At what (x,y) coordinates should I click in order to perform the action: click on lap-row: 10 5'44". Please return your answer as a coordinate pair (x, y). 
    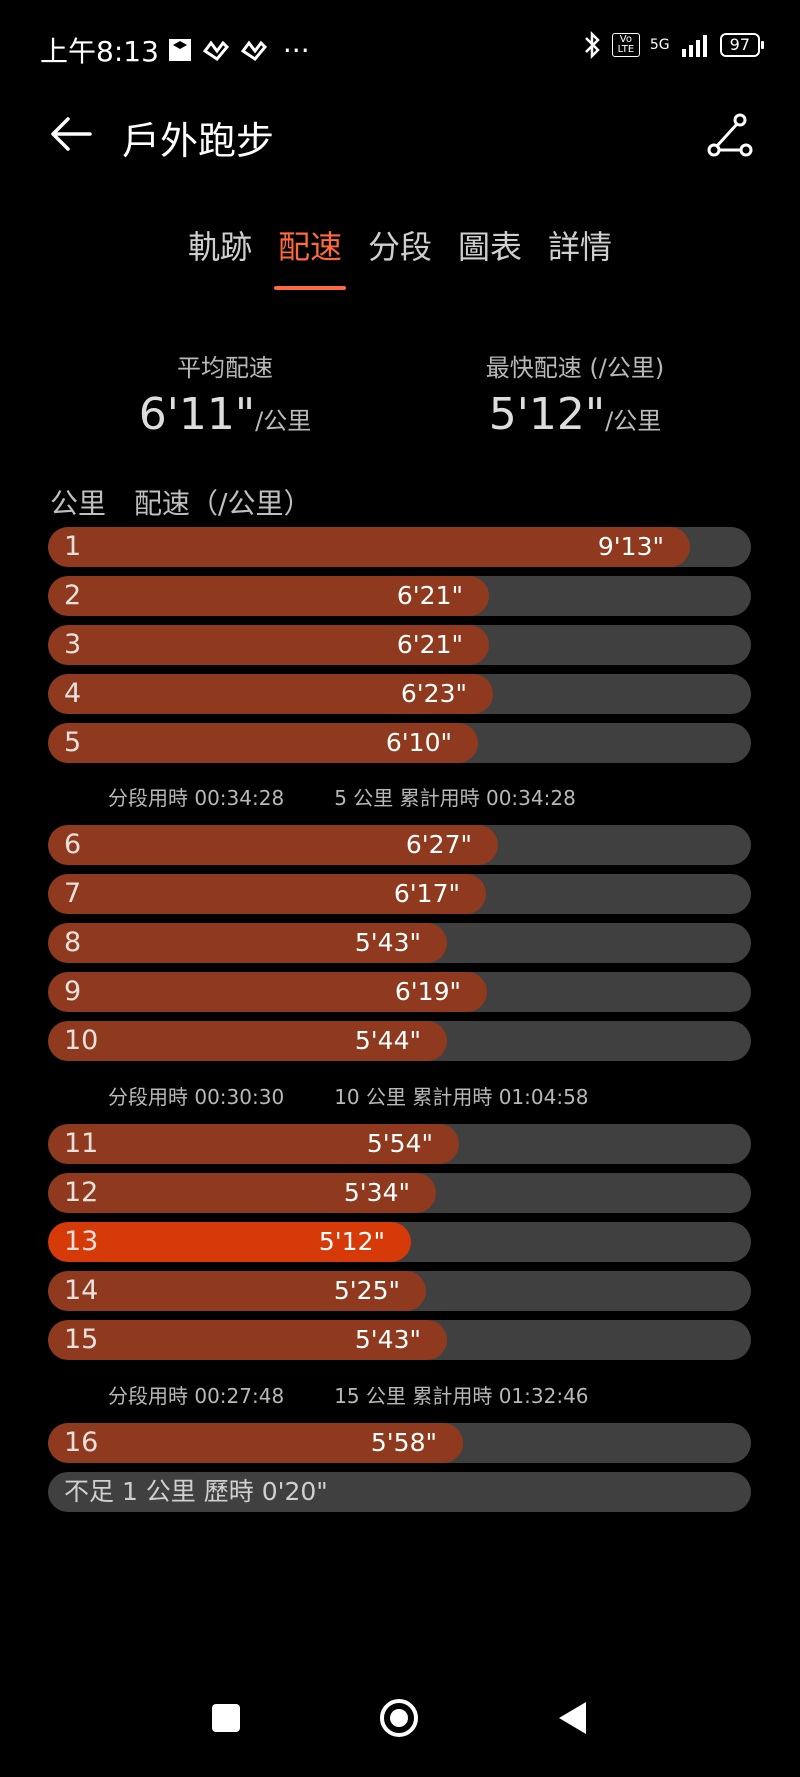
    Looking at the image, I should click on (399, 1041).